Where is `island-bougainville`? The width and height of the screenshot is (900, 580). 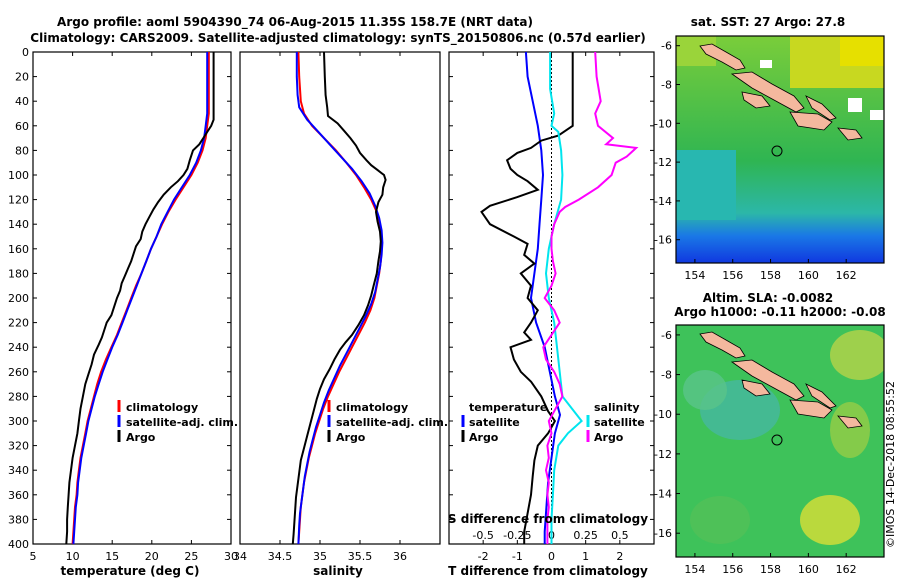
island-bougainville is located at coordinates (722, 57).